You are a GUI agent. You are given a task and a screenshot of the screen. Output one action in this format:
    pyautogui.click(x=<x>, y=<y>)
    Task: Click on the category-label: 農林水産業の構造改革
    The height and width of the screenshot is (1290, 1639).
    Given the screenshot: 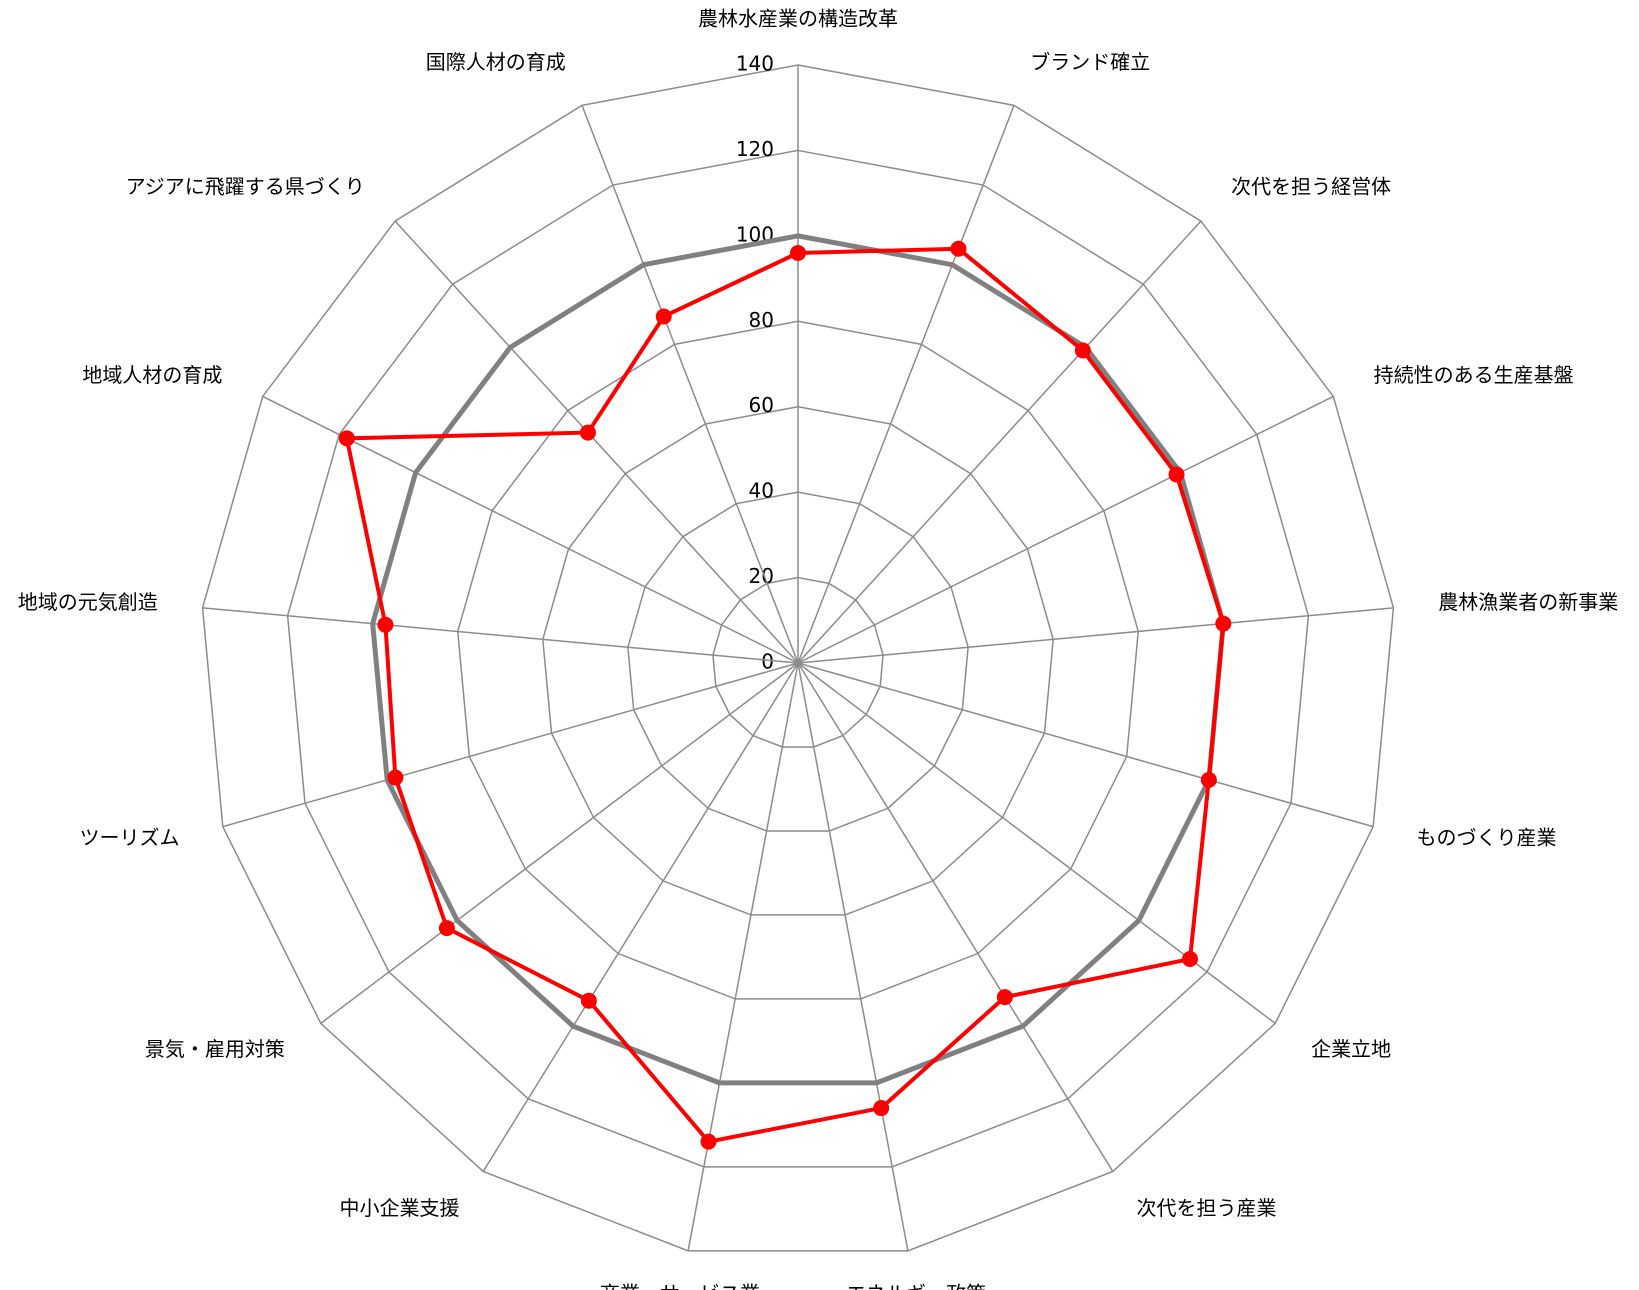 What is the action you would take?
    pyautogui.click(x=798, y=19)
    